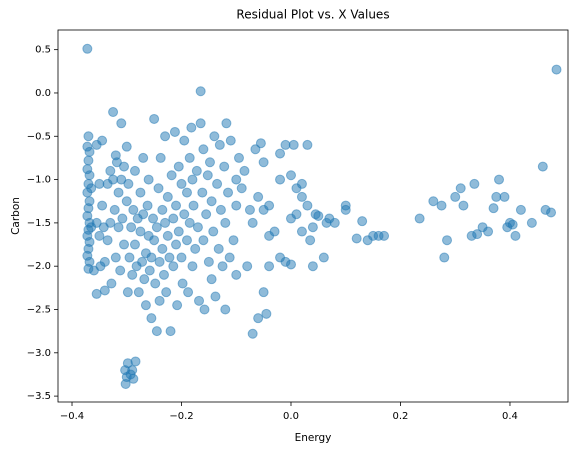  I want to click on x-tick-label: 0.2, so click(401, 416).